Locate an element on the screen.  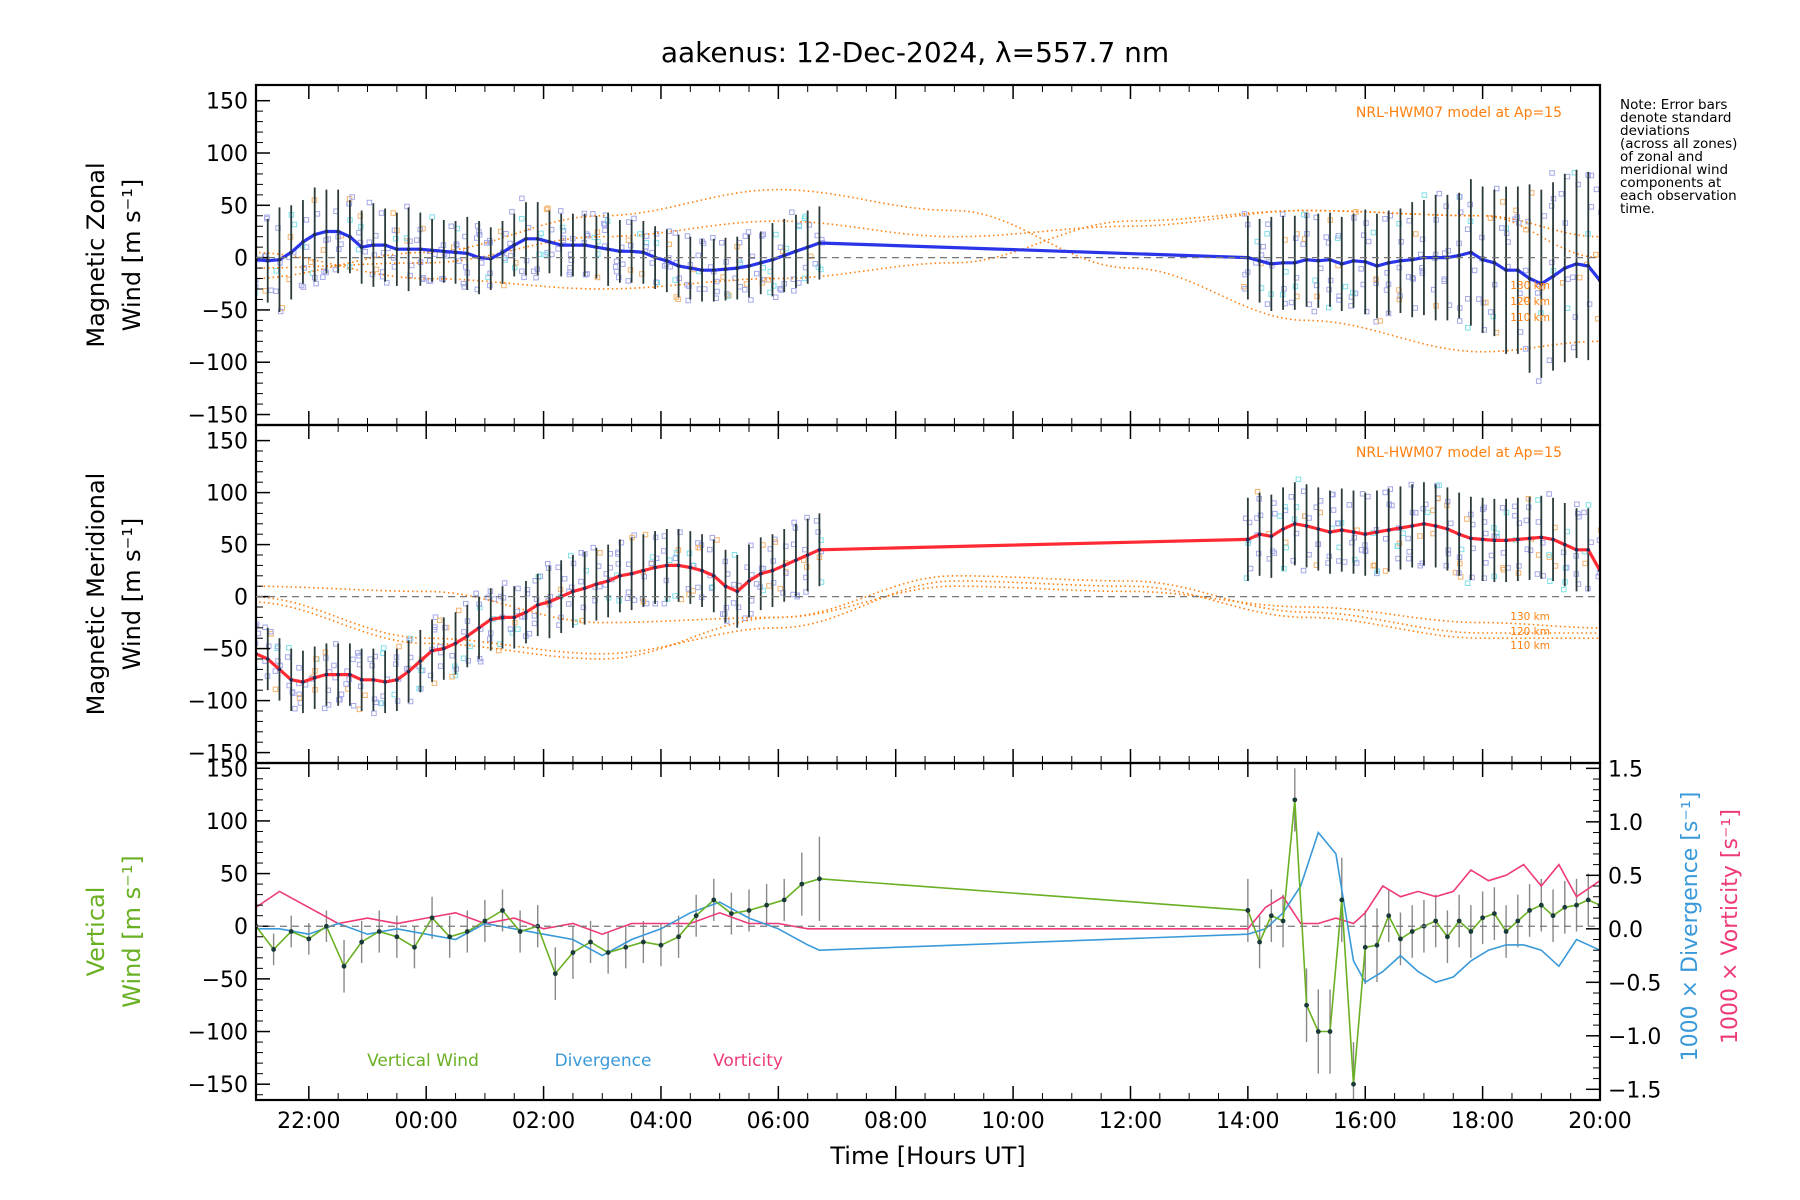
altitude-label: 120 km is located at coordinates (1530, 632).